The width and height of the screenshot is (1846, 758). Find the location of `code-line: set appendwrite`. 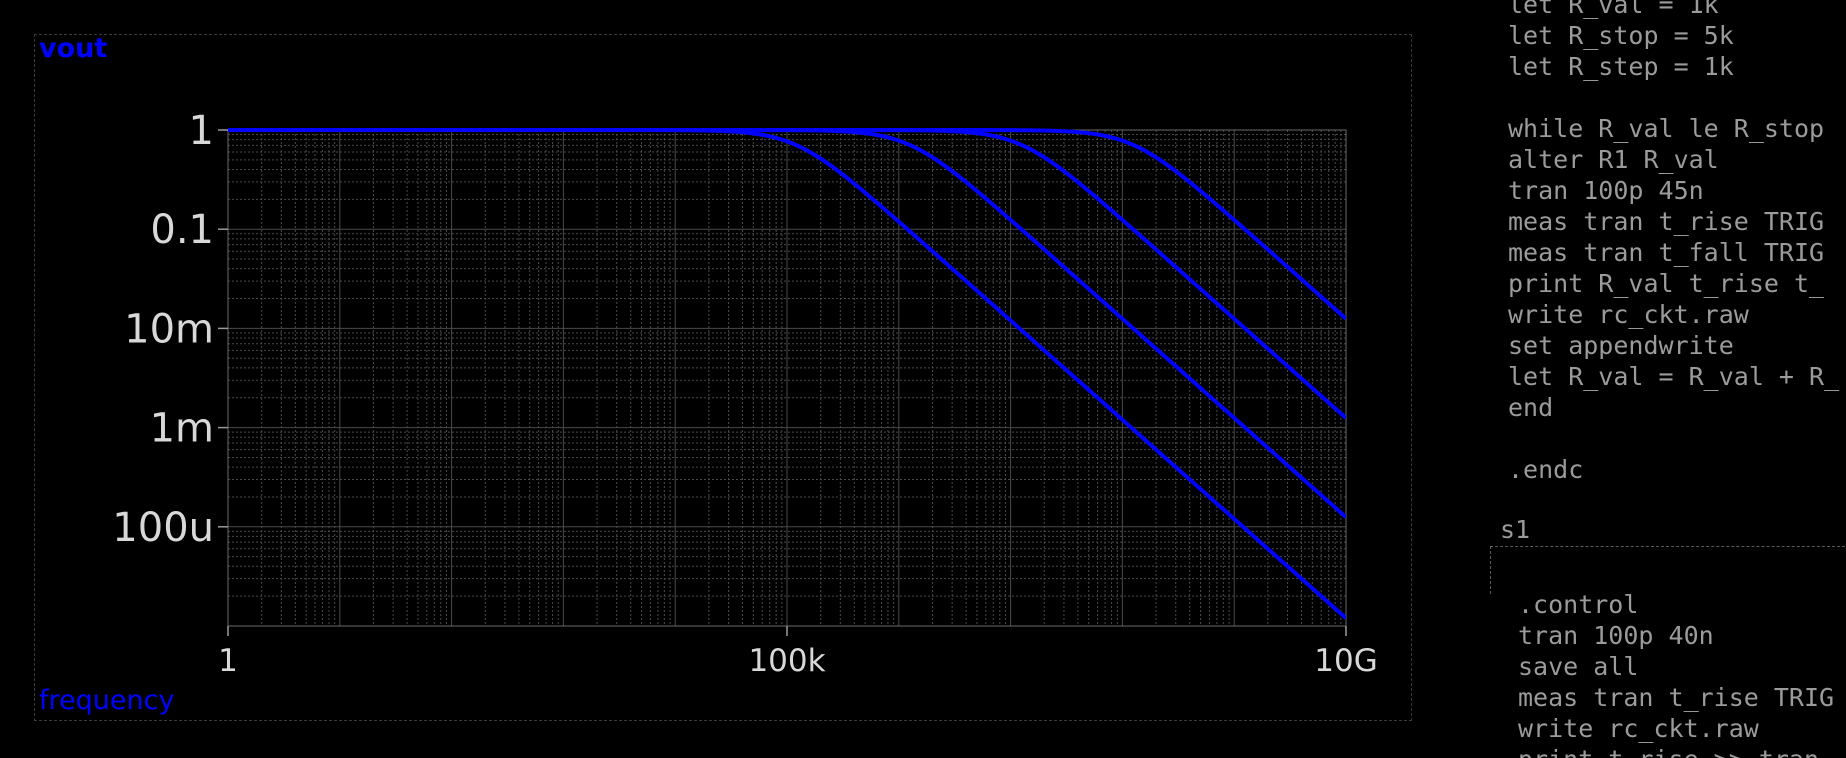

code-line: set appendwrite is located at coordinates (1621, 345).